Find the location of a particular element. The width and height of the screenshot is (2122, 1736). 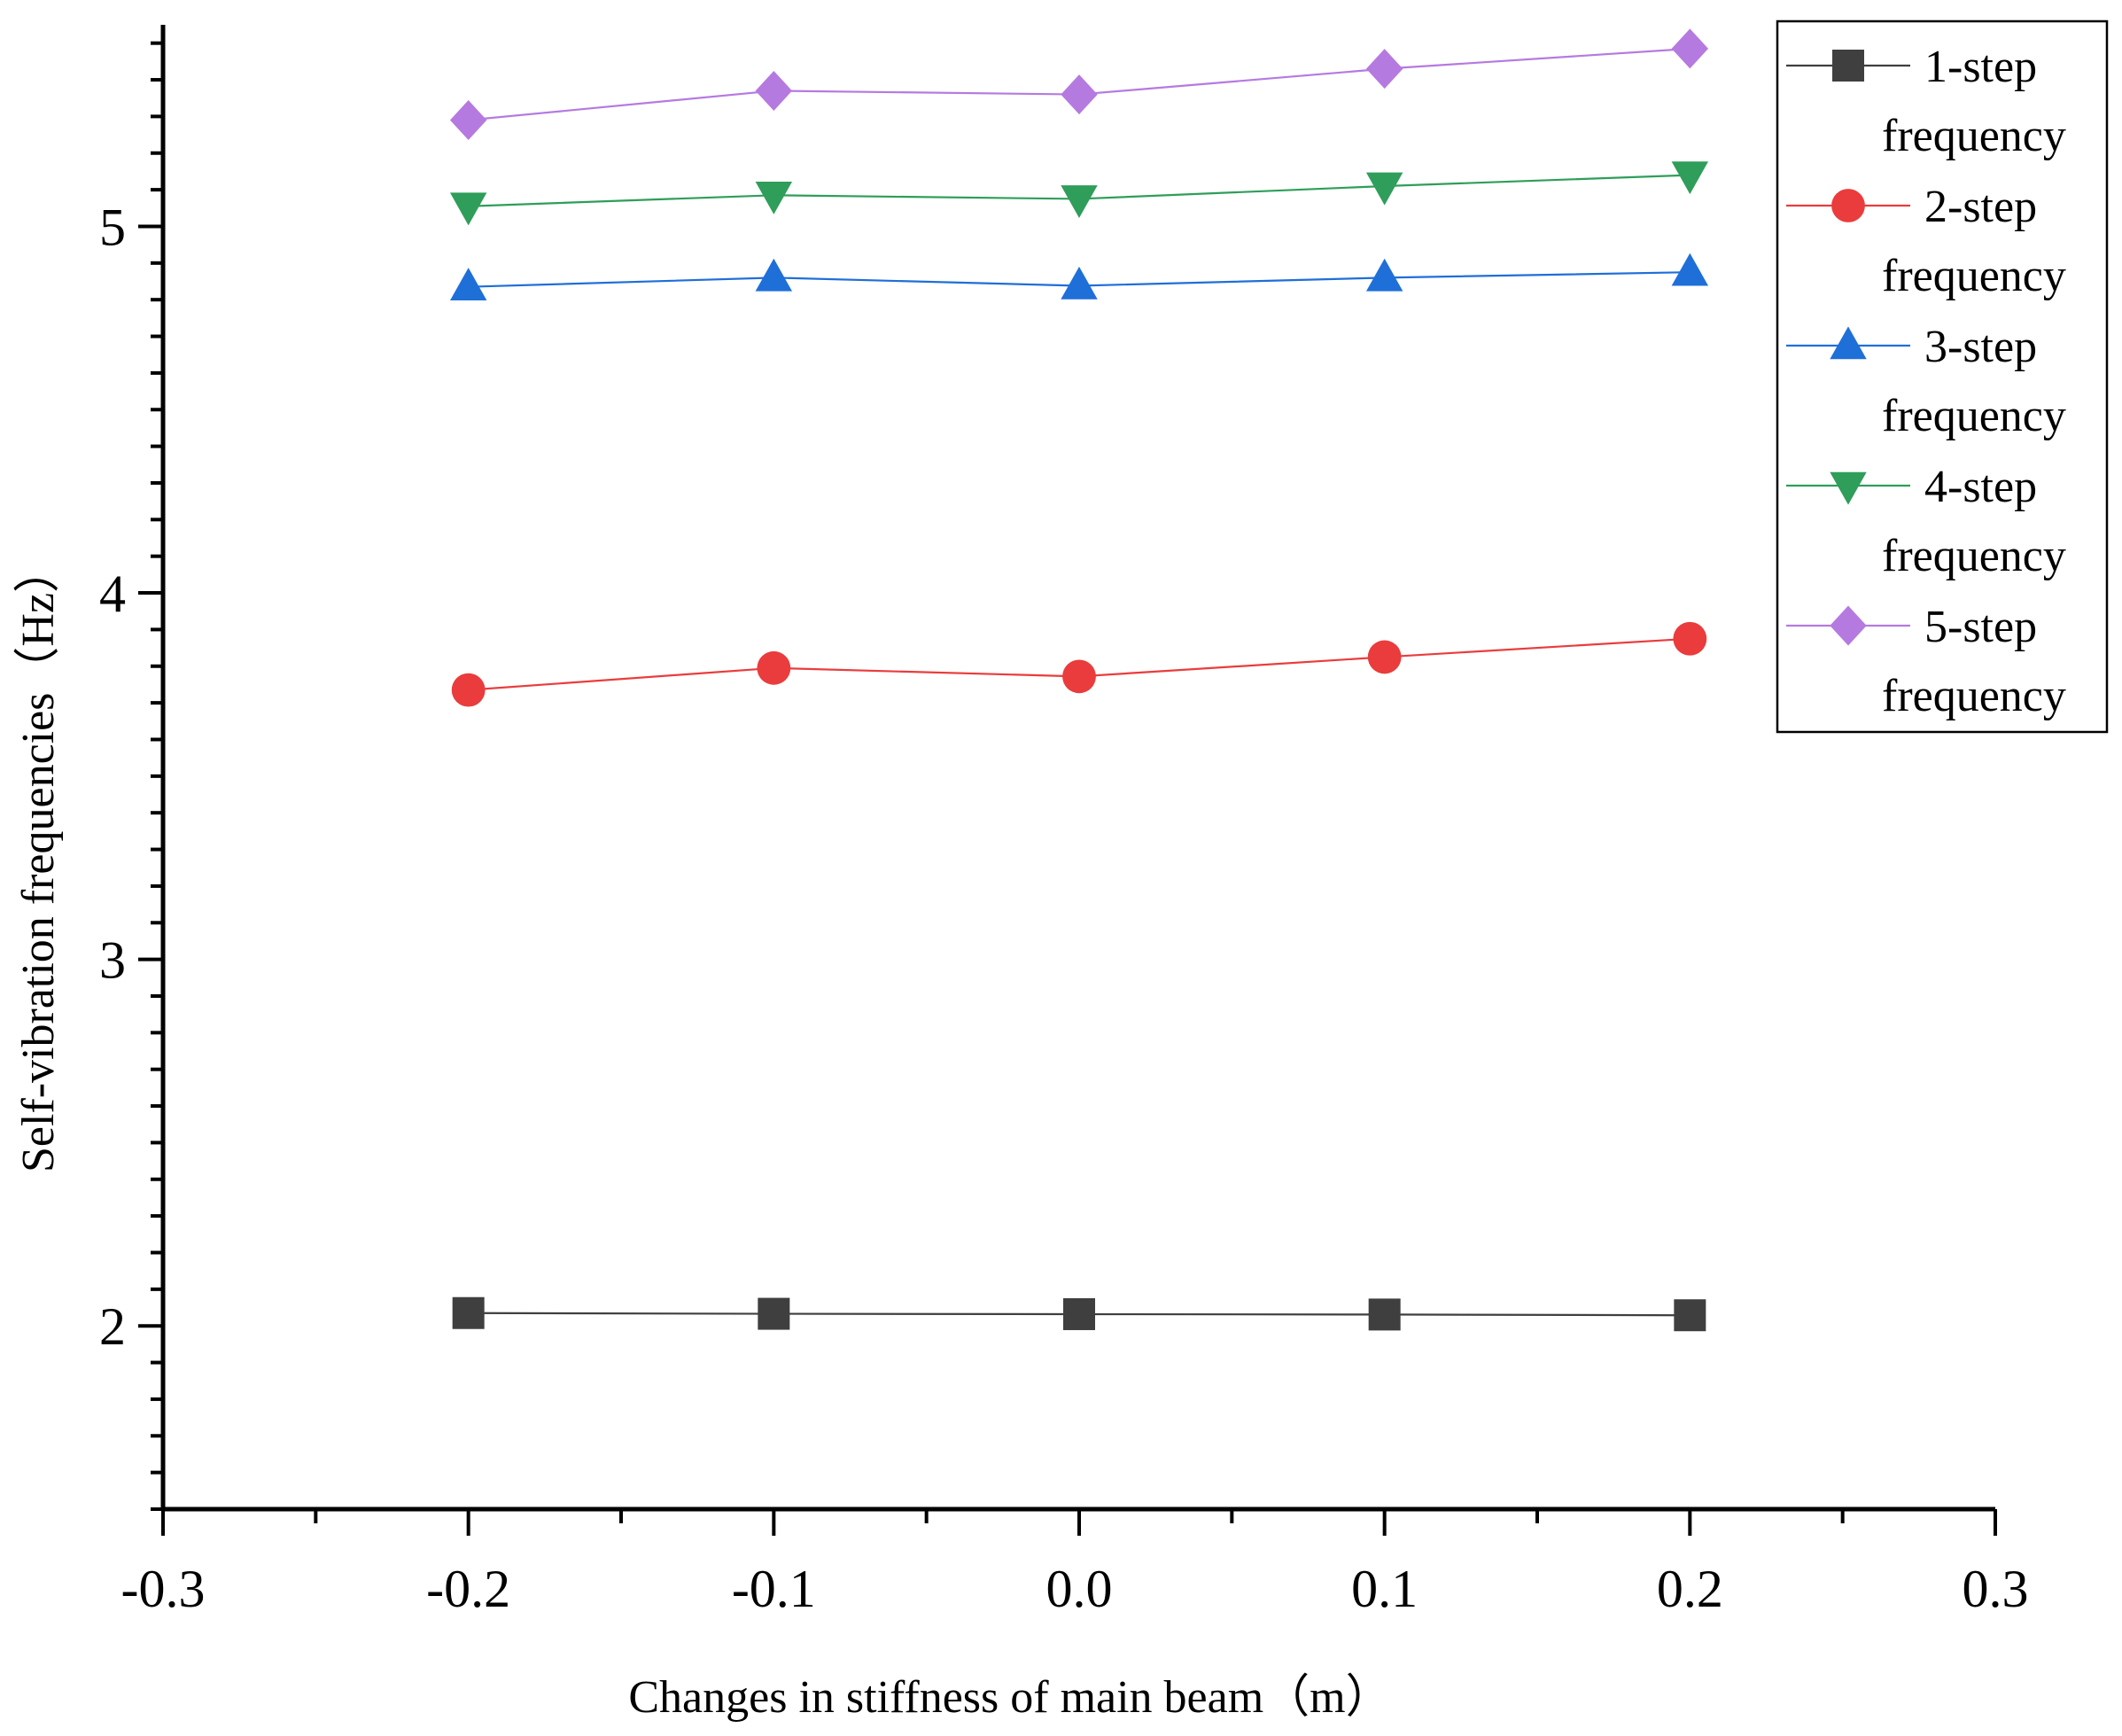

y-axis-title: Self-vibration frequencies（Hz） is located at coordinates (38, 859).